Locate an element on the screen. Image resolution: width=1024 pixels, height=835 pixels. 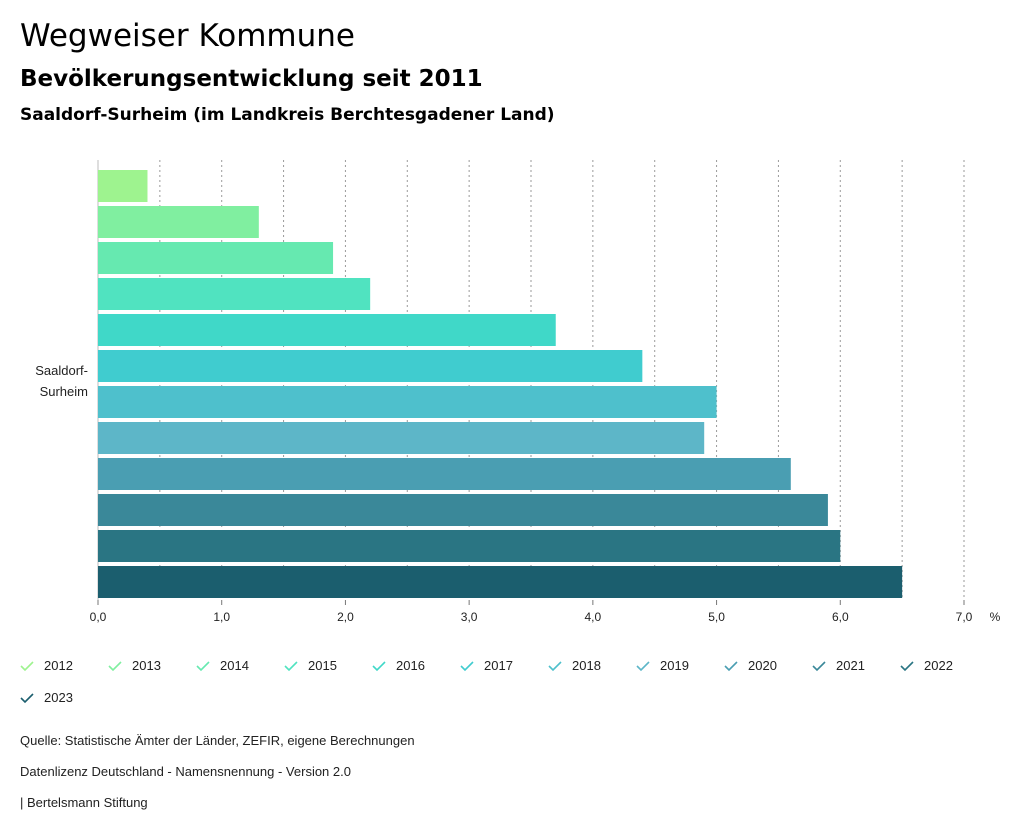
bar-2012 is located at coordinates (123, 186).